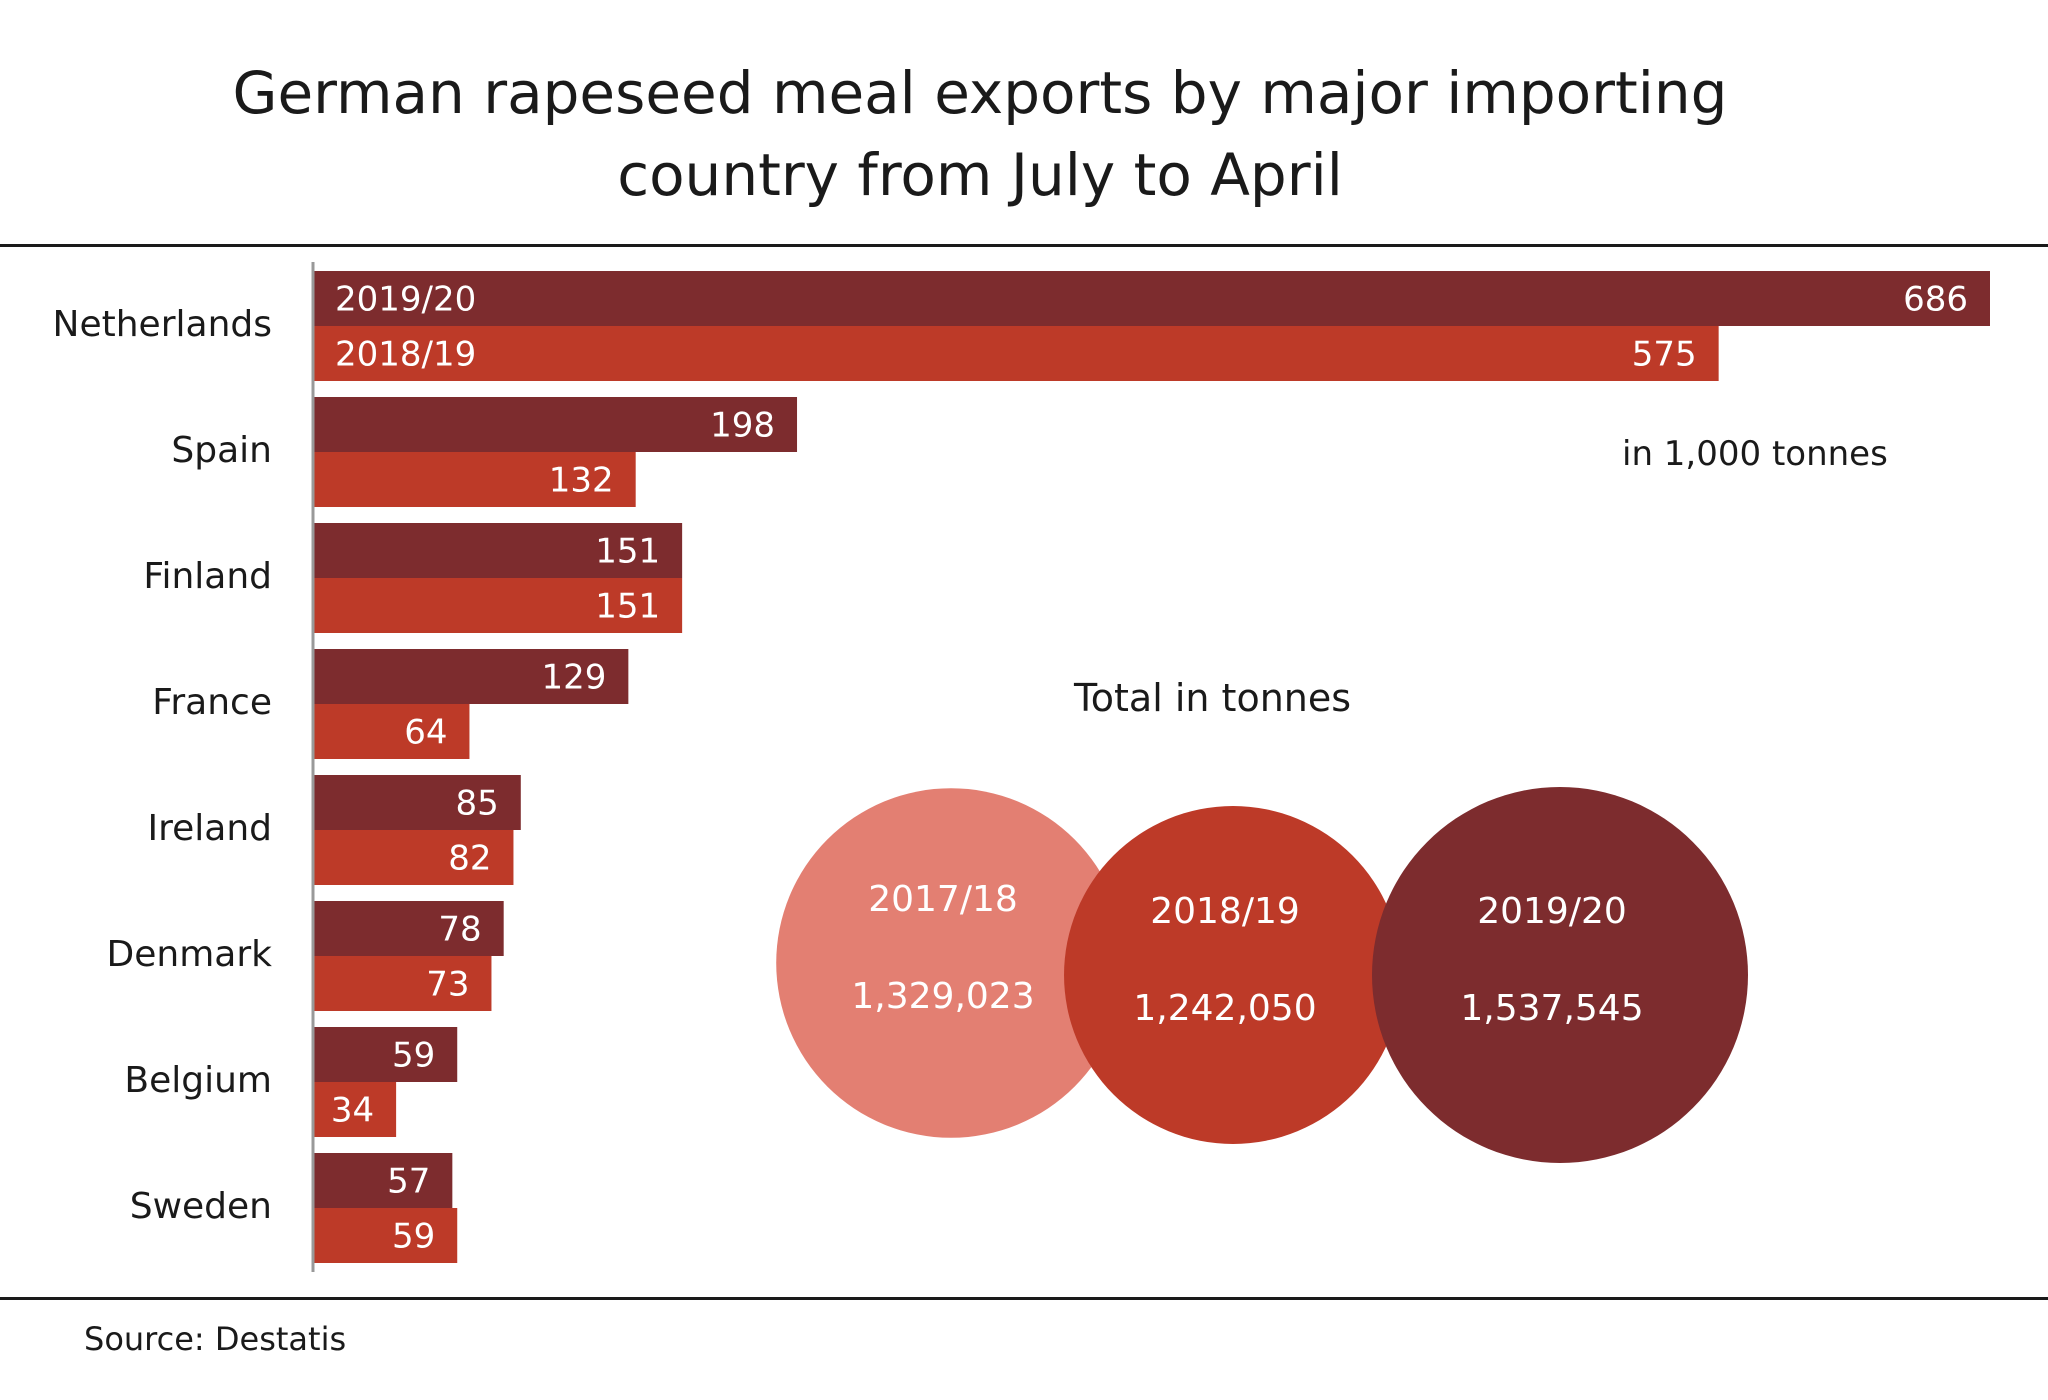 The width and height of the screenshot is (2048, 1400). Describe the element at coordinates (391, 731) in the screenshot. I see `bar-2018-19-france` at that location.